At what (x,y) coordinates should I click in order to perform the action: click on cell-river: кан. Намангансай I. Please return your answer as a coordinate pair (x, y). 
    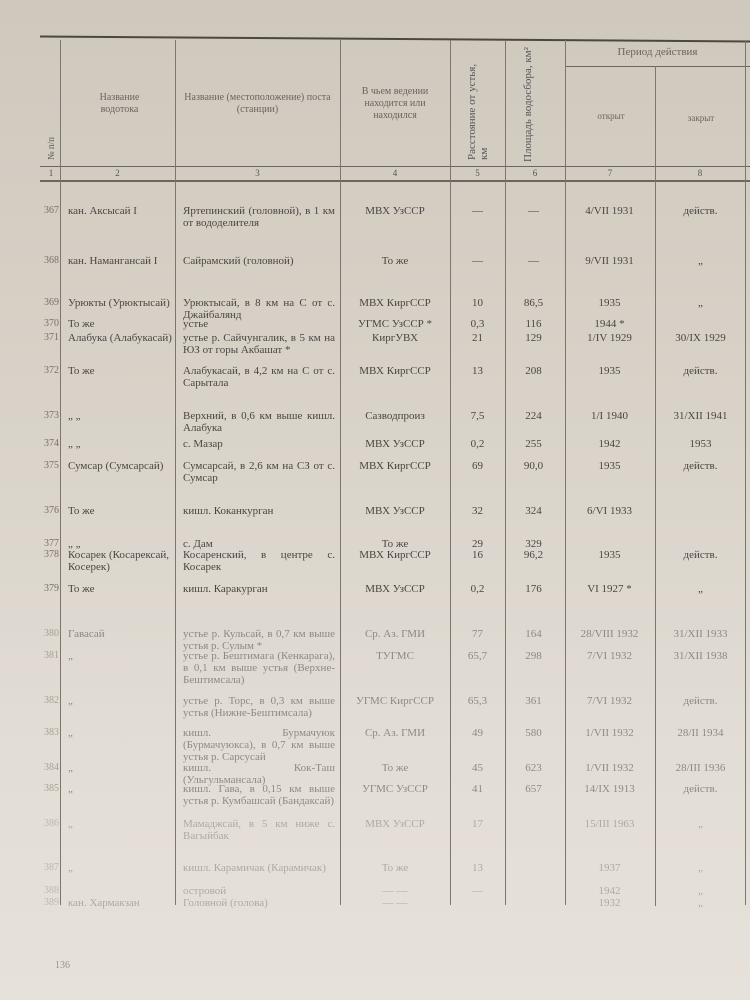
    Looking at the image, I should click on (113, 261).